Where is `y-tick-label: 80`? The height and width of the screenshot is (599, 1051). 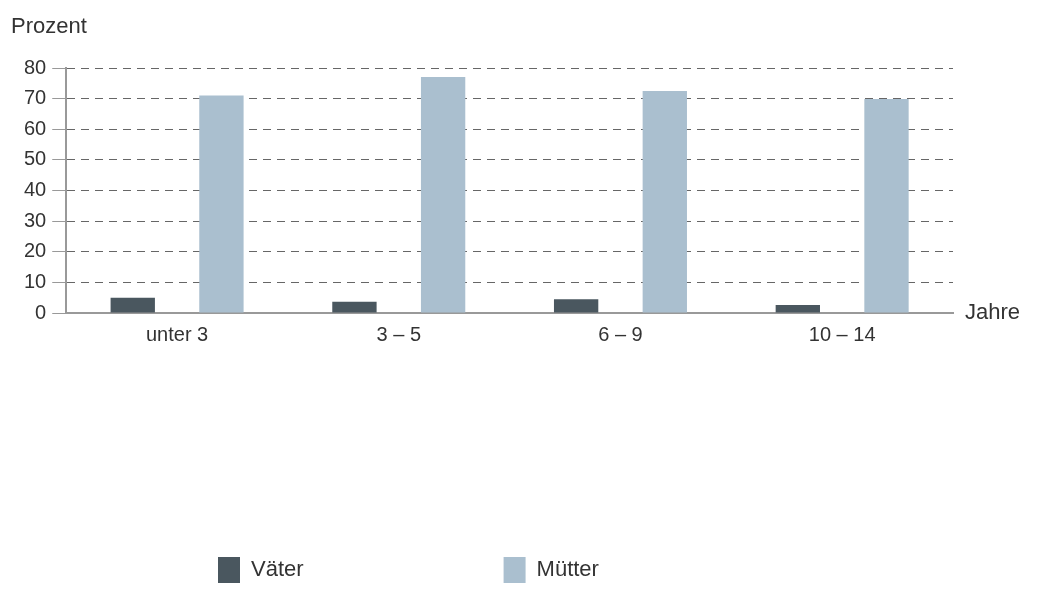
y-tick-label: 80 is located at coordinates (35, 66).